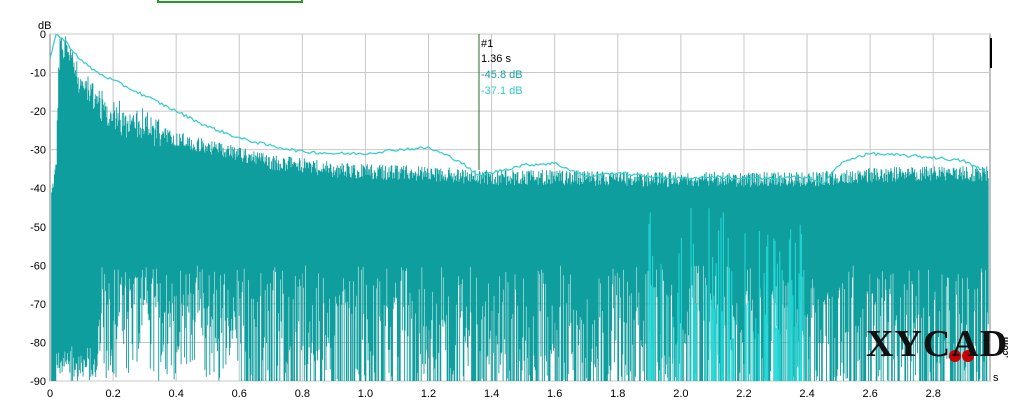  I want to click on y-tick-label: -60, so click(38, 266).